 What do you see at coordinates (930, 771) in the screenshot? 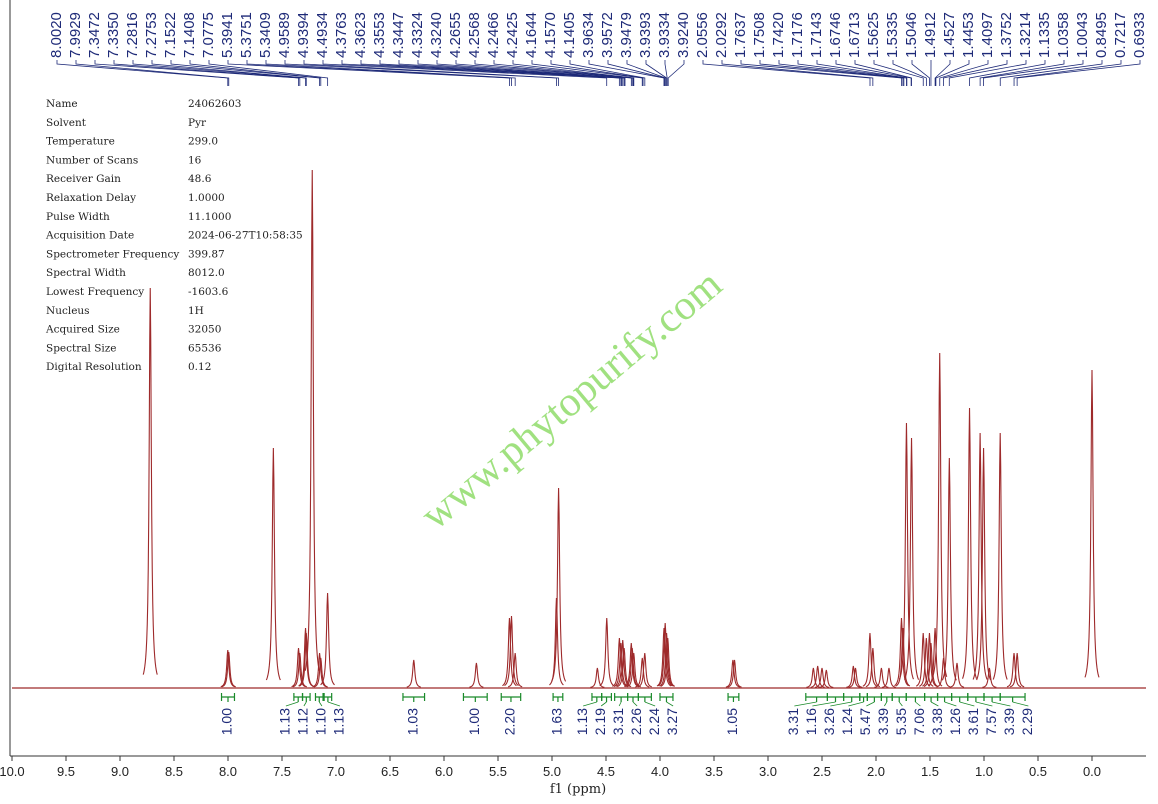
I see `x-tick-label: 1.5` at bounding box center [930, 771].